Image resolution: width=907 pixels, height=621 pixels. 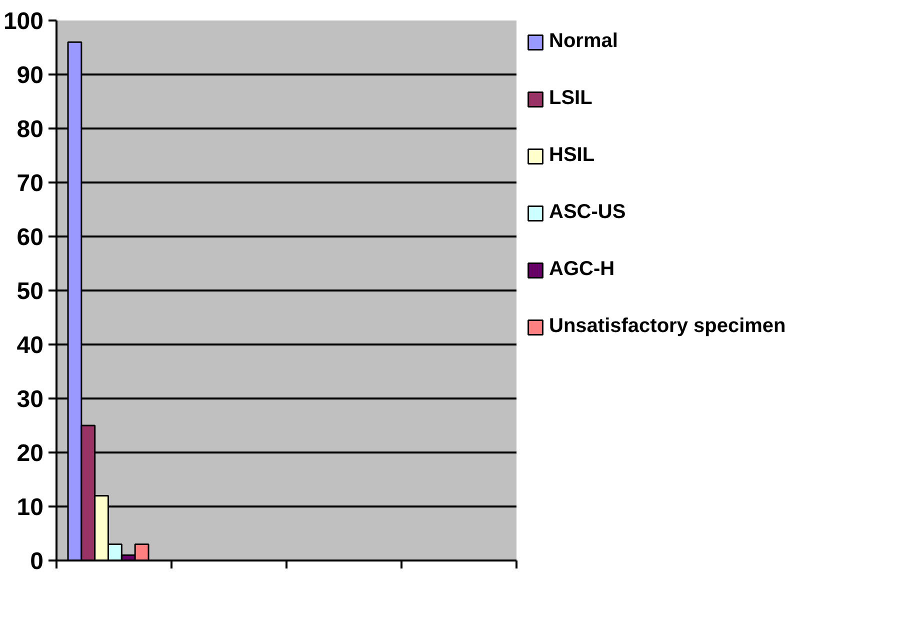 What do you see at coordinates (30, 399) in the screenshot?
I see `y-tick-label: 30` at bounding box center [30, 399].